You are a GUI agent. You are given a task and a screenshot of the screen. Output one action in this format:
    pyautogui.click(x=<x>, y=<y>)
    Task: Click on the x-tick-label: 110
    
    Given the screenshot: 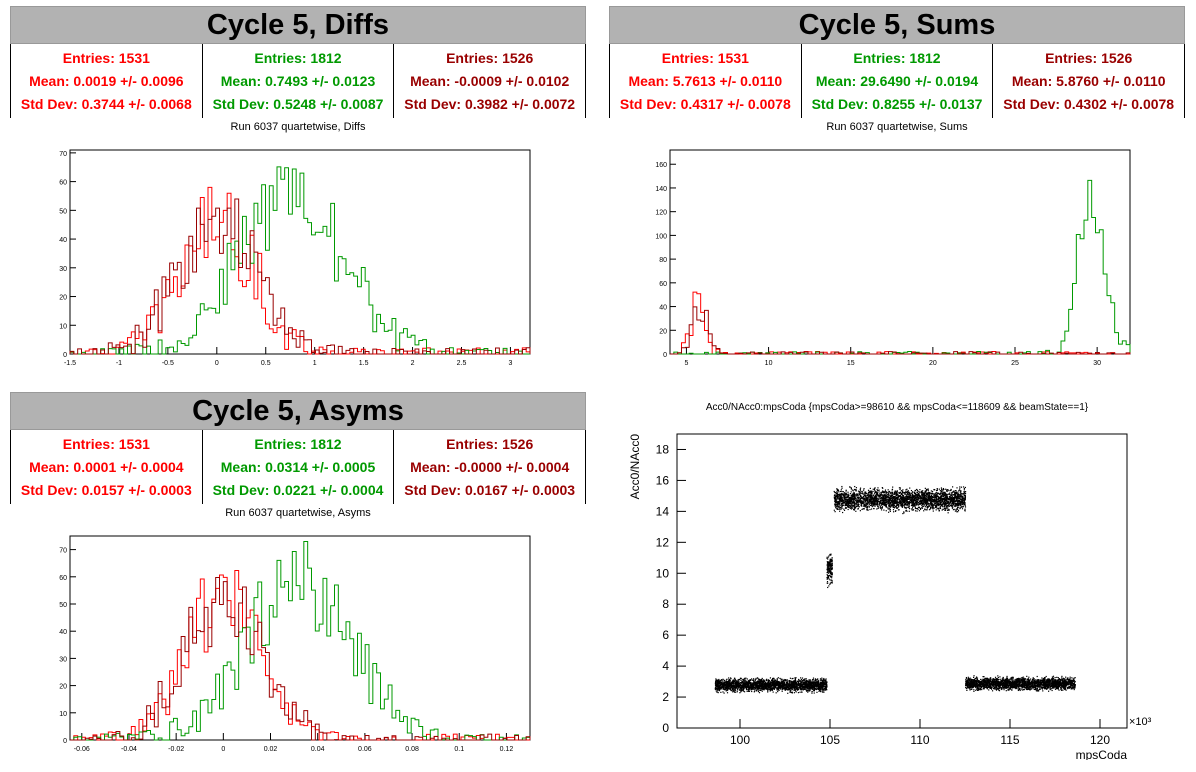 What is the action you would take?
    pyautogui.click(x=919, y=740)
    